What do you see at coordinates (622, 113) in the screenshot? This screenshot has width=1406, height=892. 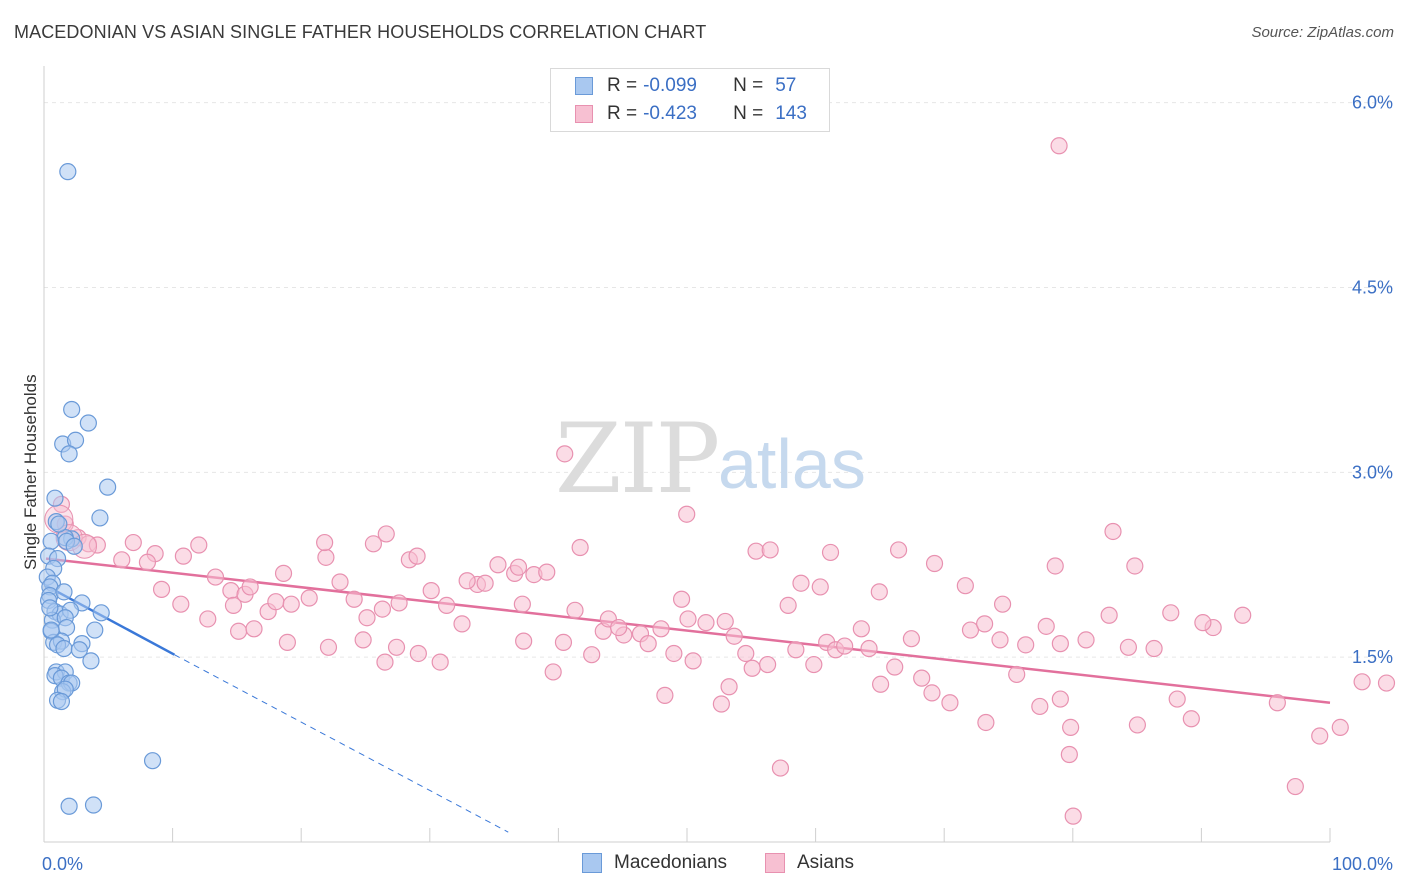 I see `r-label: R =` at bounding box center [622, 113].